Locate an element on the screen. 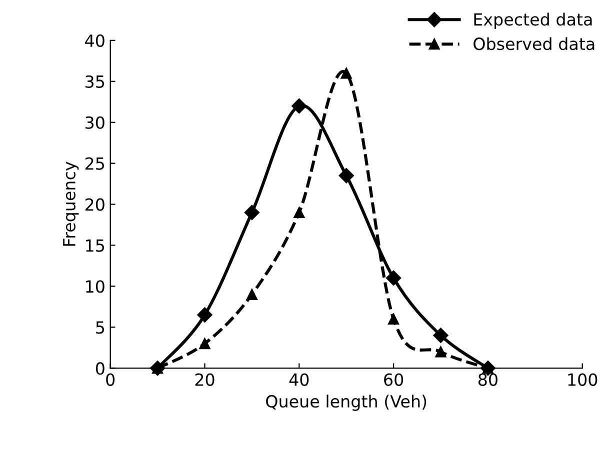  y-tick-label: 30 is located at coordinates (95, 122).